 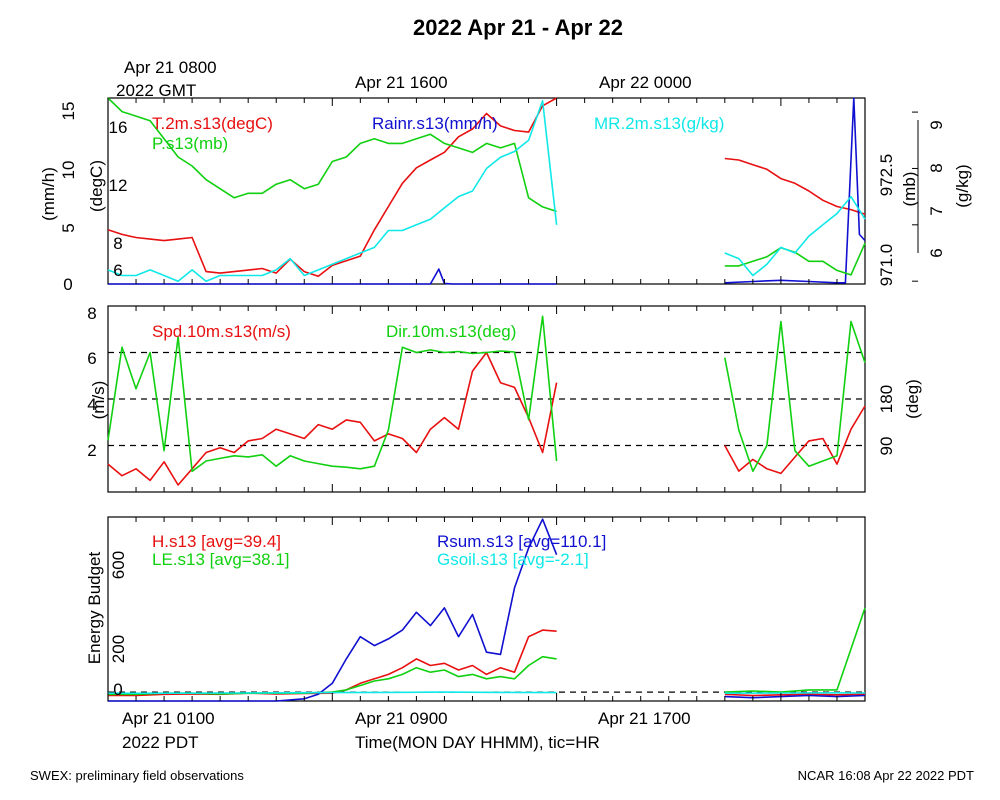 What do you see at coordinates (645, 82) in the screenshot?
I see `top-time-label-3: Apr 22 0000` at bounding box center [645, 82].